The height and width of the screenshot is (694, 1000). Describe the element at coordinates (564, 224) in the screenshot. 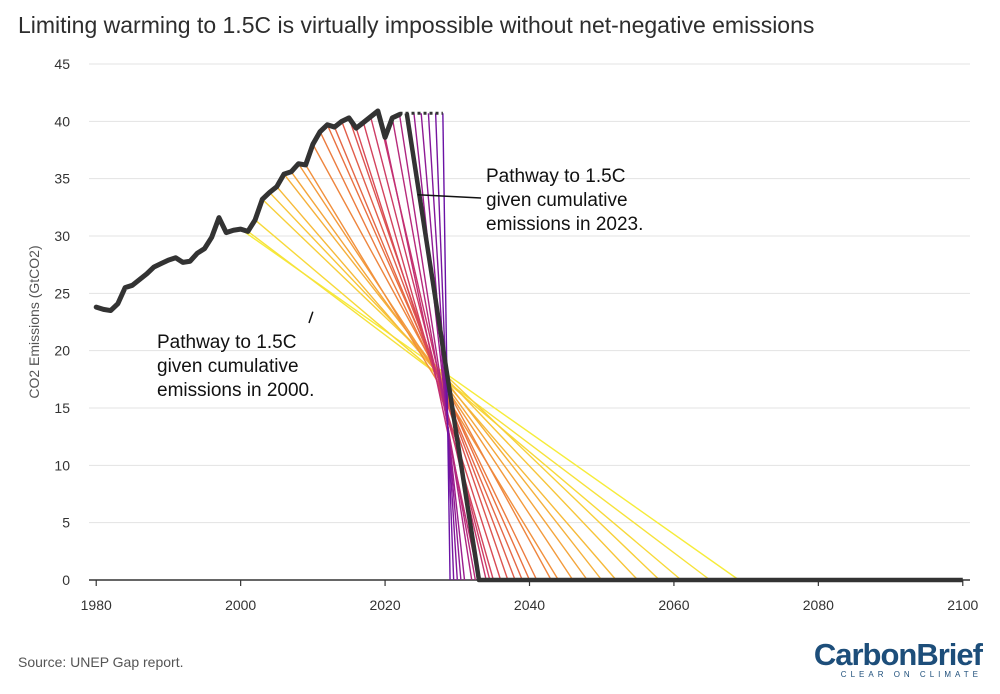

I see `annotation-2023-text: emissions in 2023.` at that location.